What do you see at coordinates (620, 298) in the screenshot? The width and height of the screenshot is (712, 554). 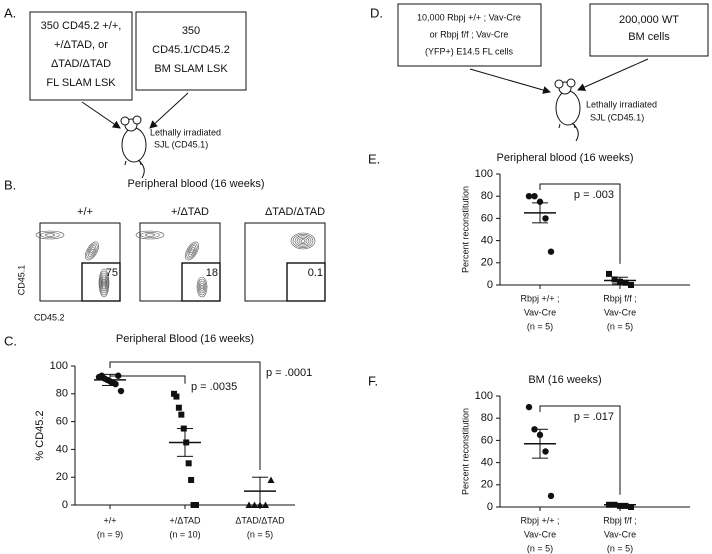 I see `x-tick-label: Rbpj f/f ;` at bounding box center [620, 298].